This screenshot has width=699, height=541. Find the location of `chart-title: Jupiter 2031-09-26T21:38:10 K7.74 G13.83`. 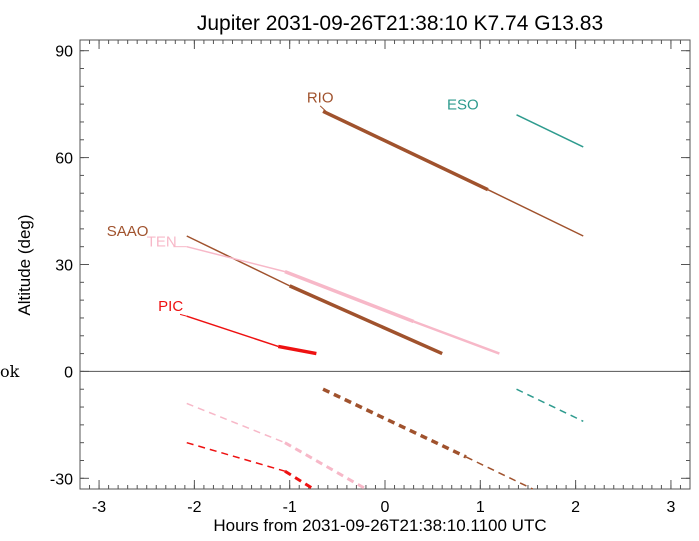

chart-title: Jupiter 2031-09-26T21:38:10 K7.74 G13.83 is located at coordinates (400, 23).